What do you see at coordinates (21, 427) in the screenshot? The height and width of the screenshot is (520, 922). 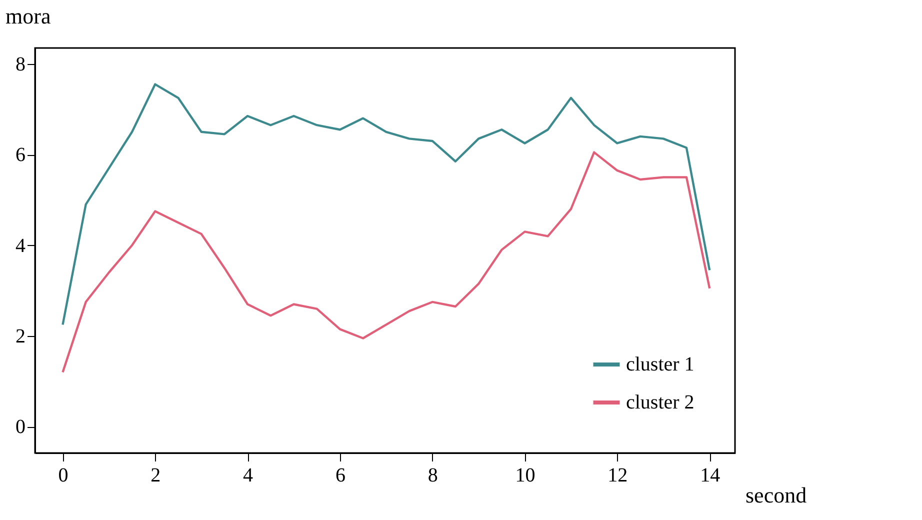 I see `y-tick-label: 0` at bounding box center [21, 427].